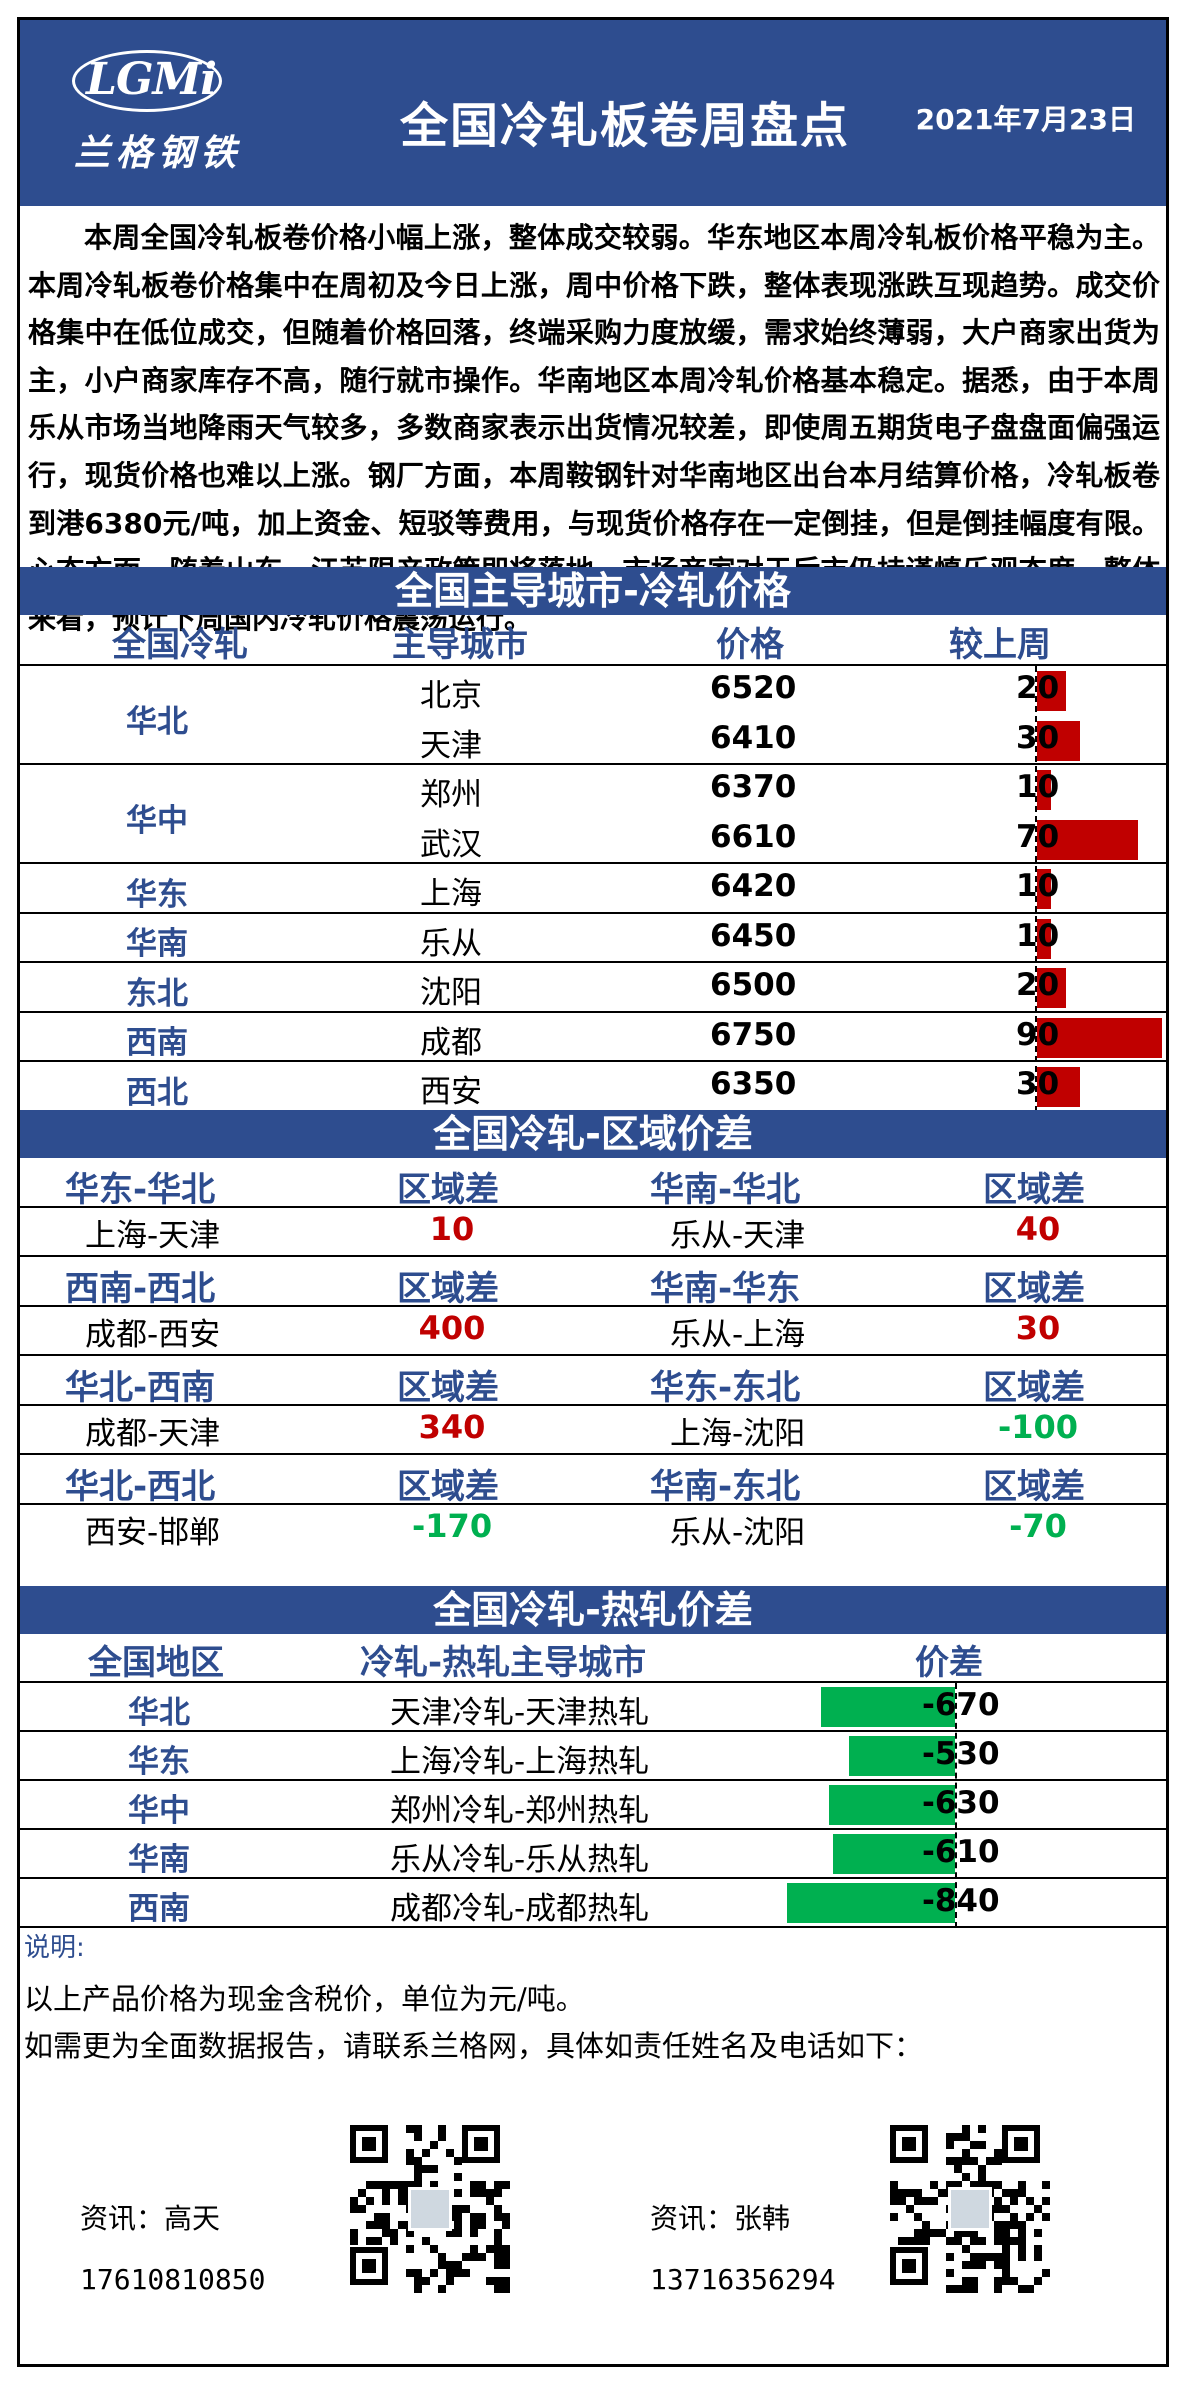 The image size is (1186, 2383). What do you see at coordinates (157, 993) in the screenshot?
I see `region-label: 东北` at bounding box center [157, 993].